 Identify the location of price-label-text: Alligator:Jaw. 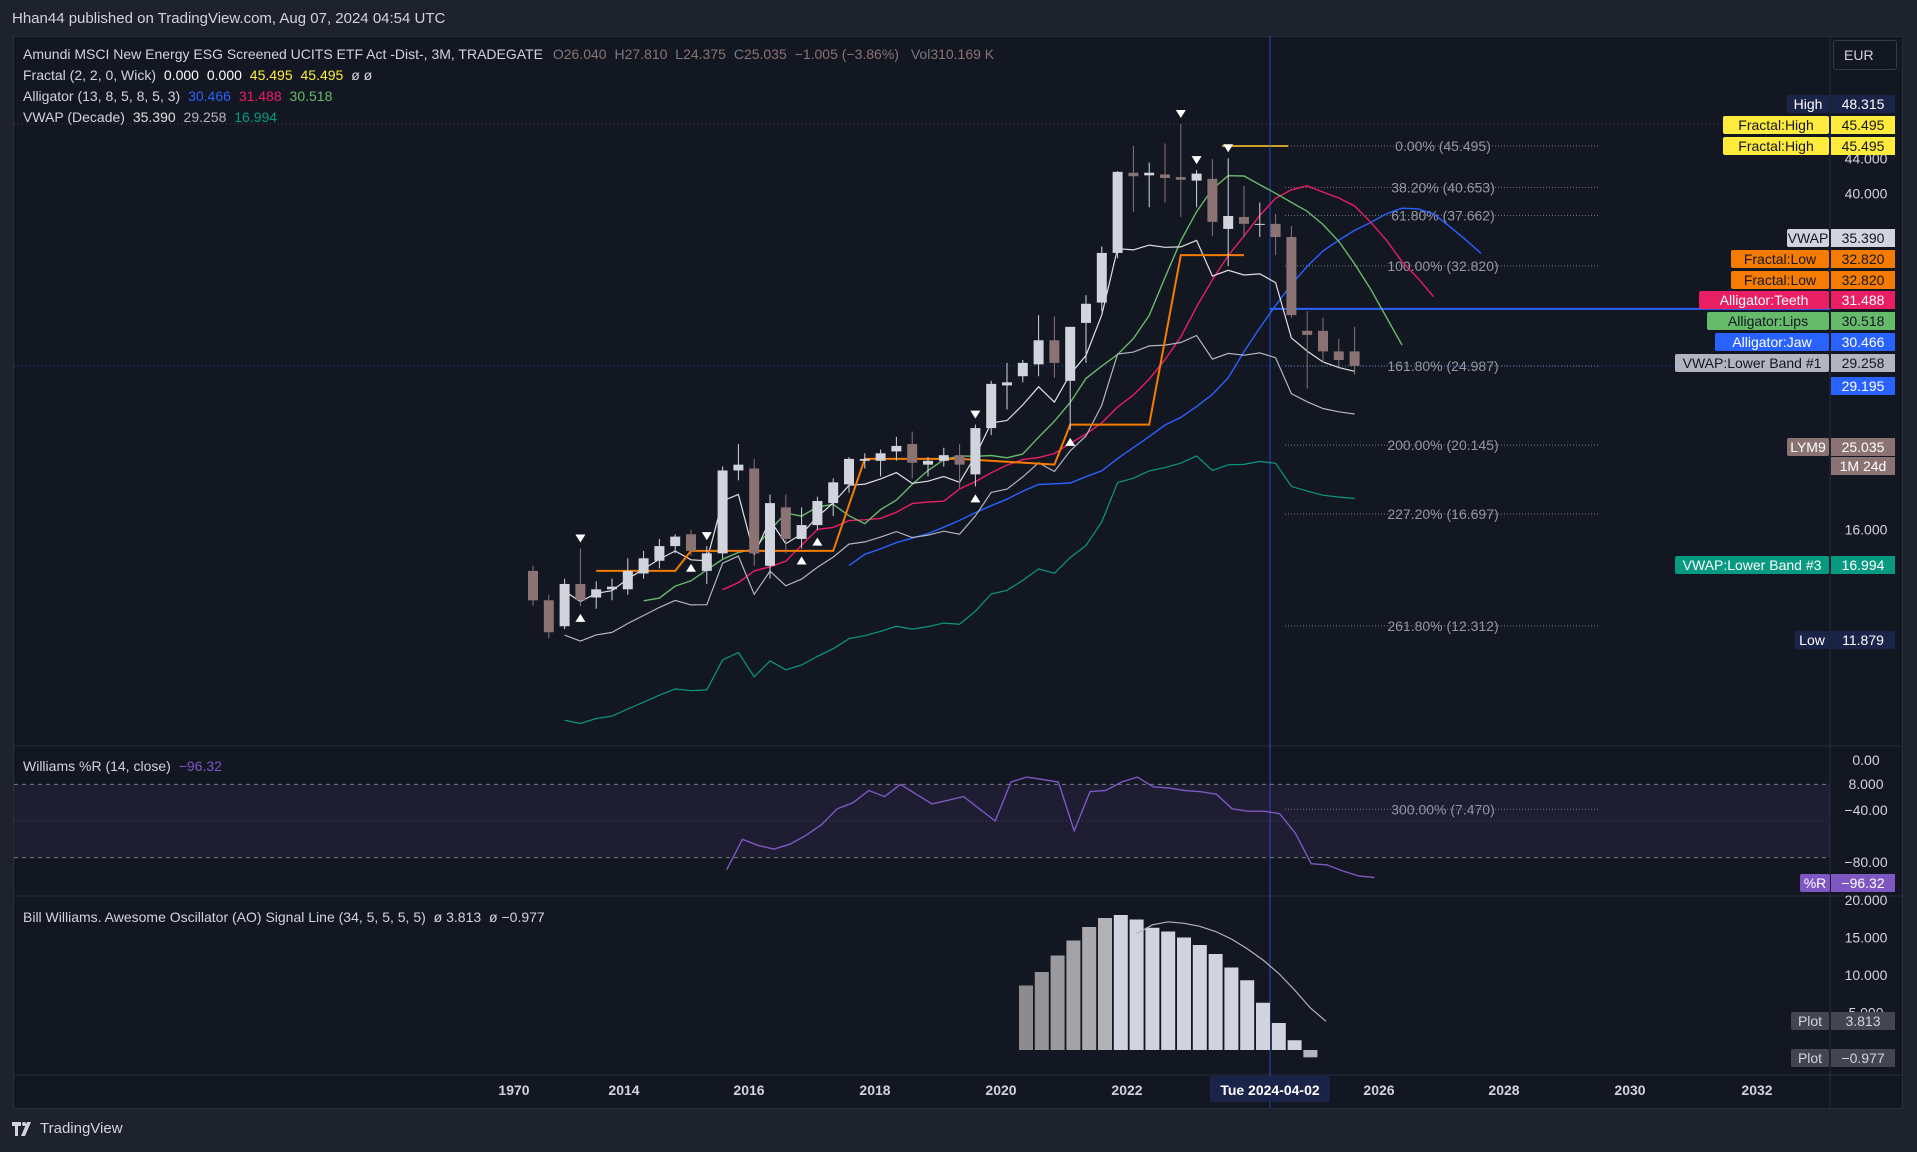
(1772, 342).